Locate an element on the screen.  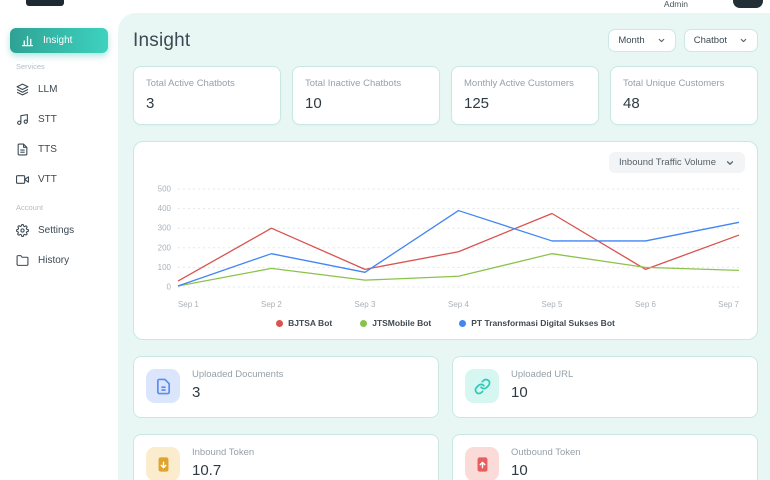
token-arrow-down-icon is located at coordinates (163, 464).